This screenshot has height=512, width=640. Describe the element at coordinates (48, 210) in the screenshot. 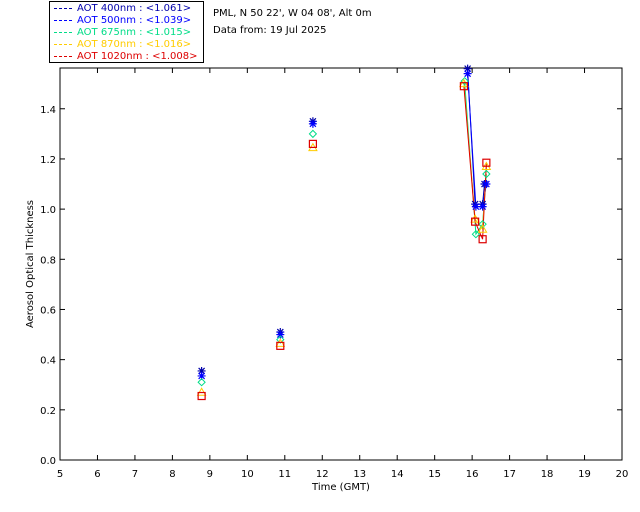

I see `y-tick-label: 1.0` at that location.